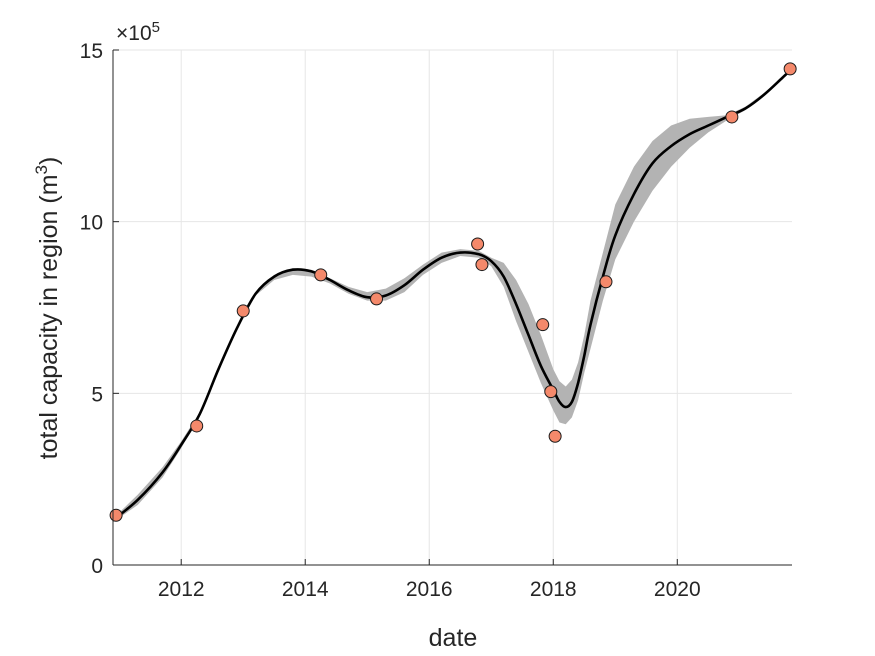 Image resolution: width=875 pixels, height=656 pixels. What do you see at coordinates (97, 566) in the screenshot?
I see `y-tick-label-0: 0` at bounding box center [97, 566].